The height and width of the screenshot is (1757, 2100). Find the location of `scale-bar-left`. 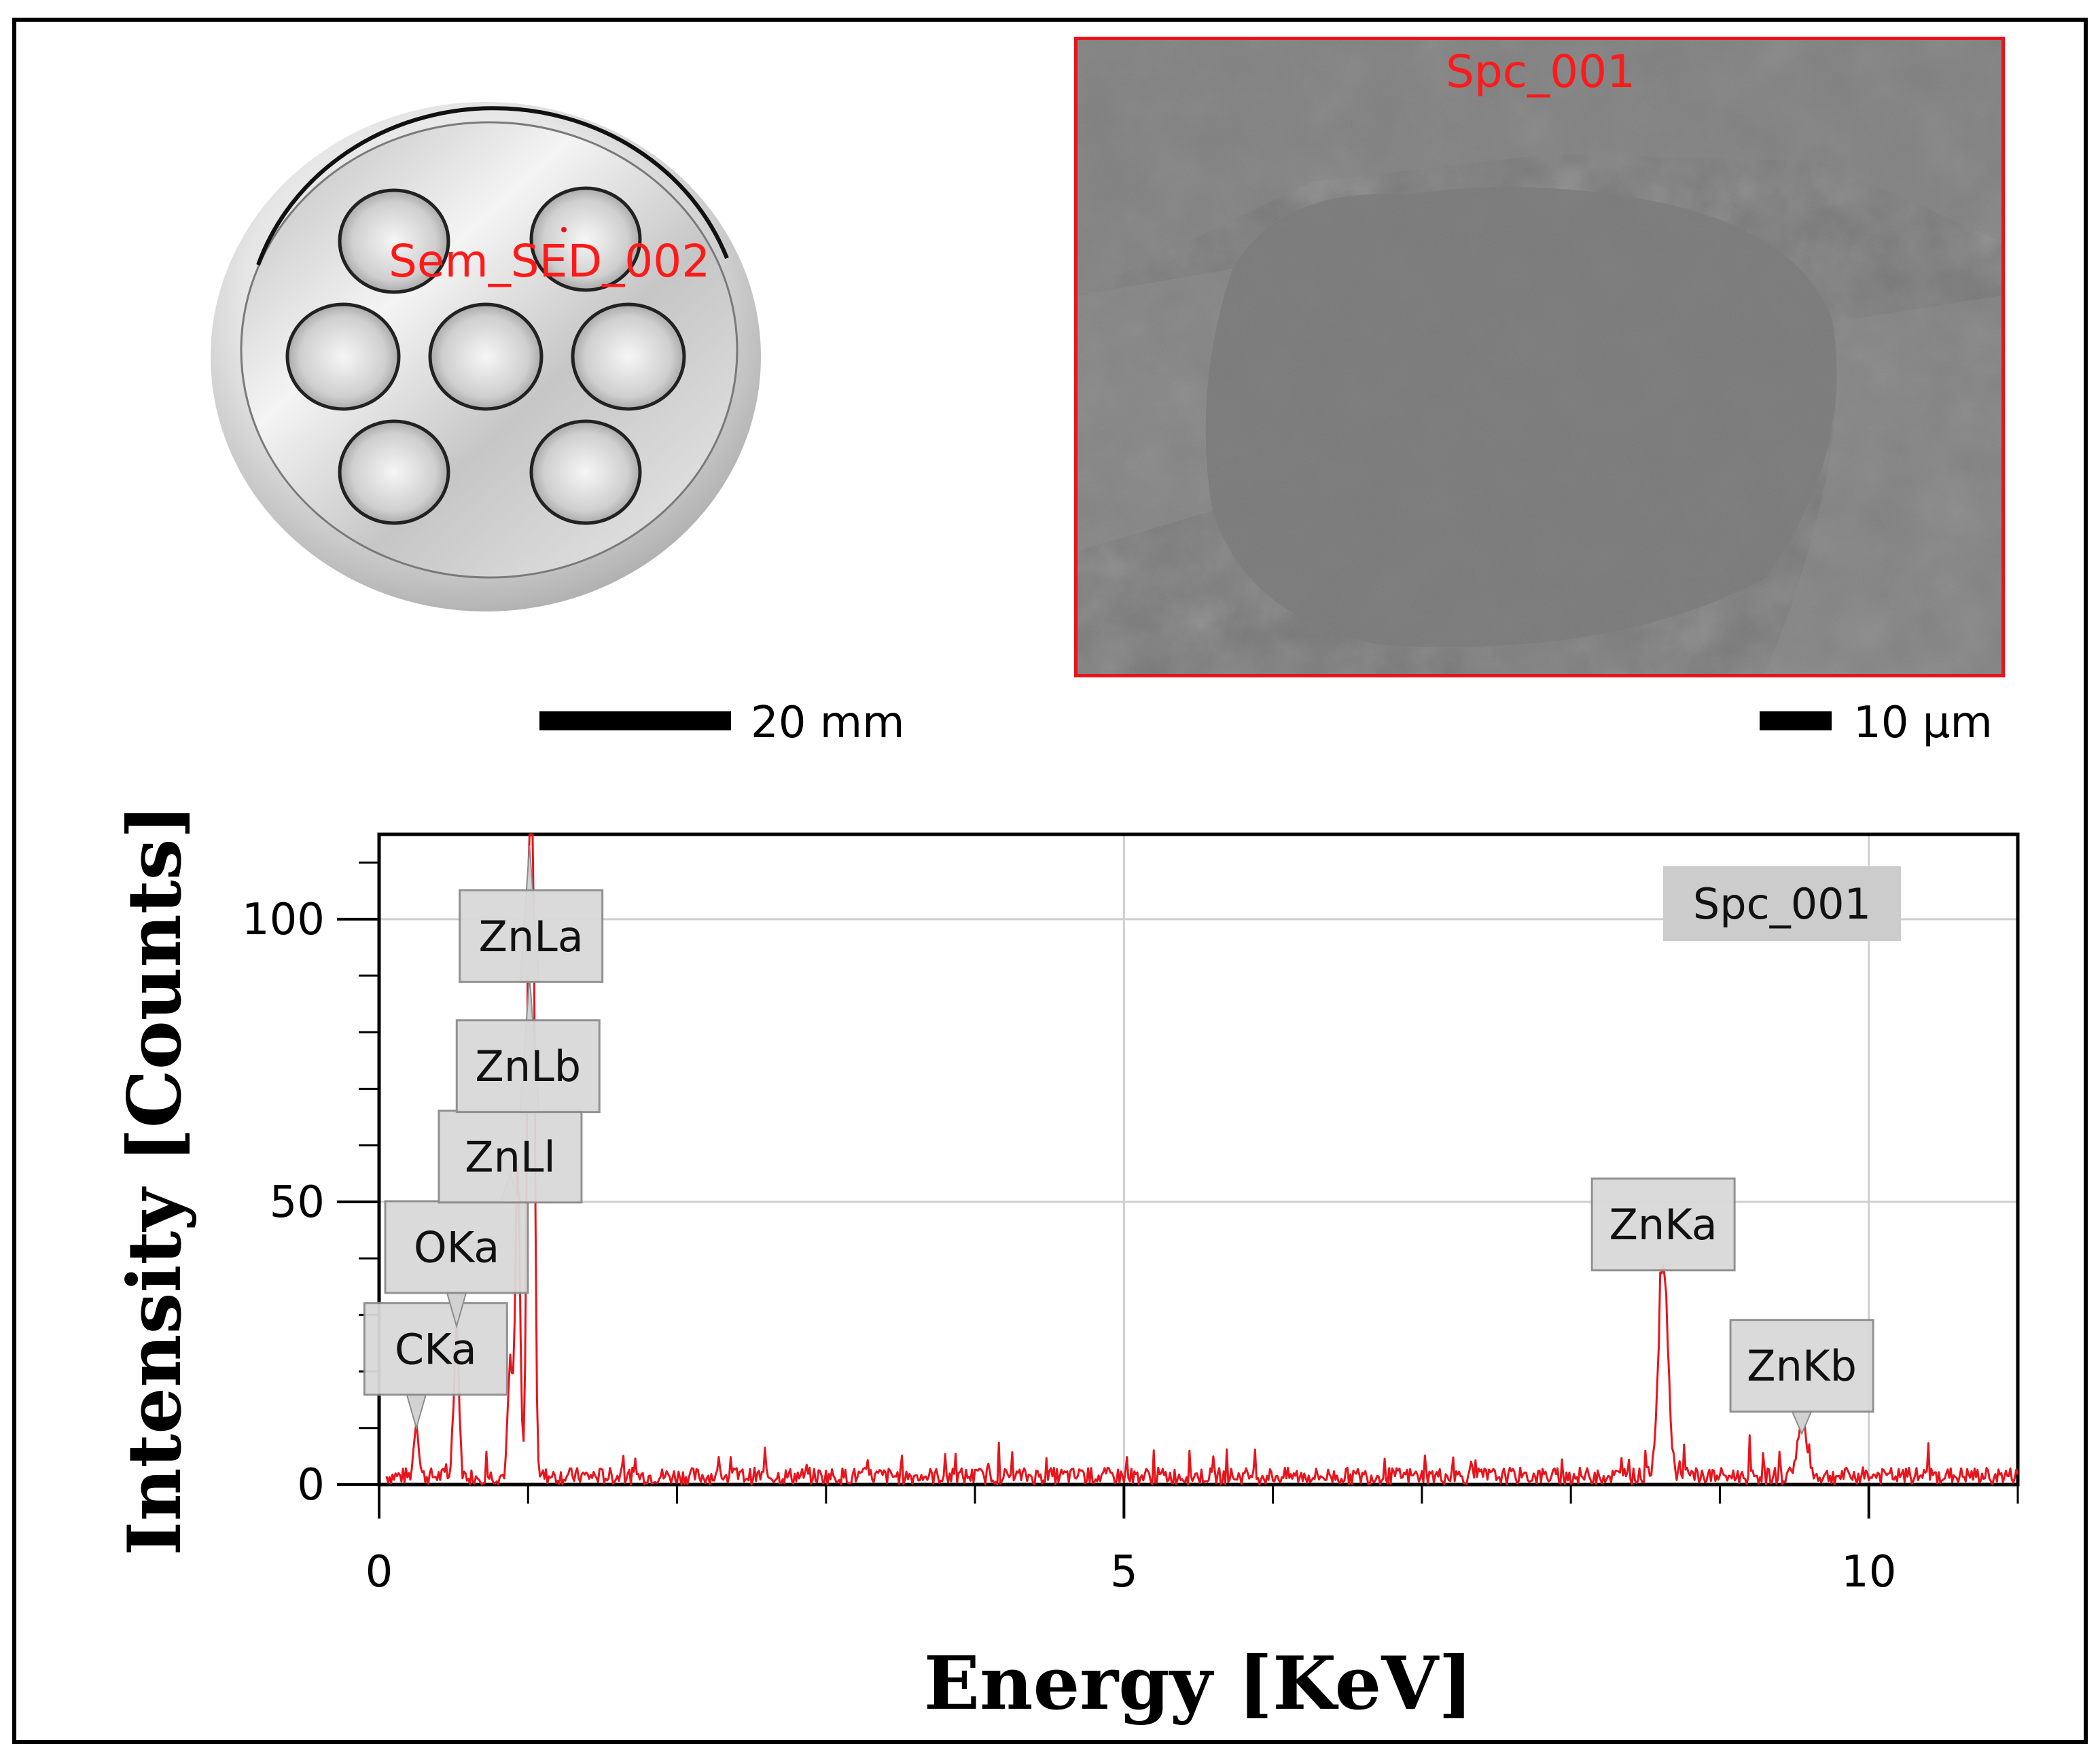

scale-bar-left is located at coordinates (635, 720).